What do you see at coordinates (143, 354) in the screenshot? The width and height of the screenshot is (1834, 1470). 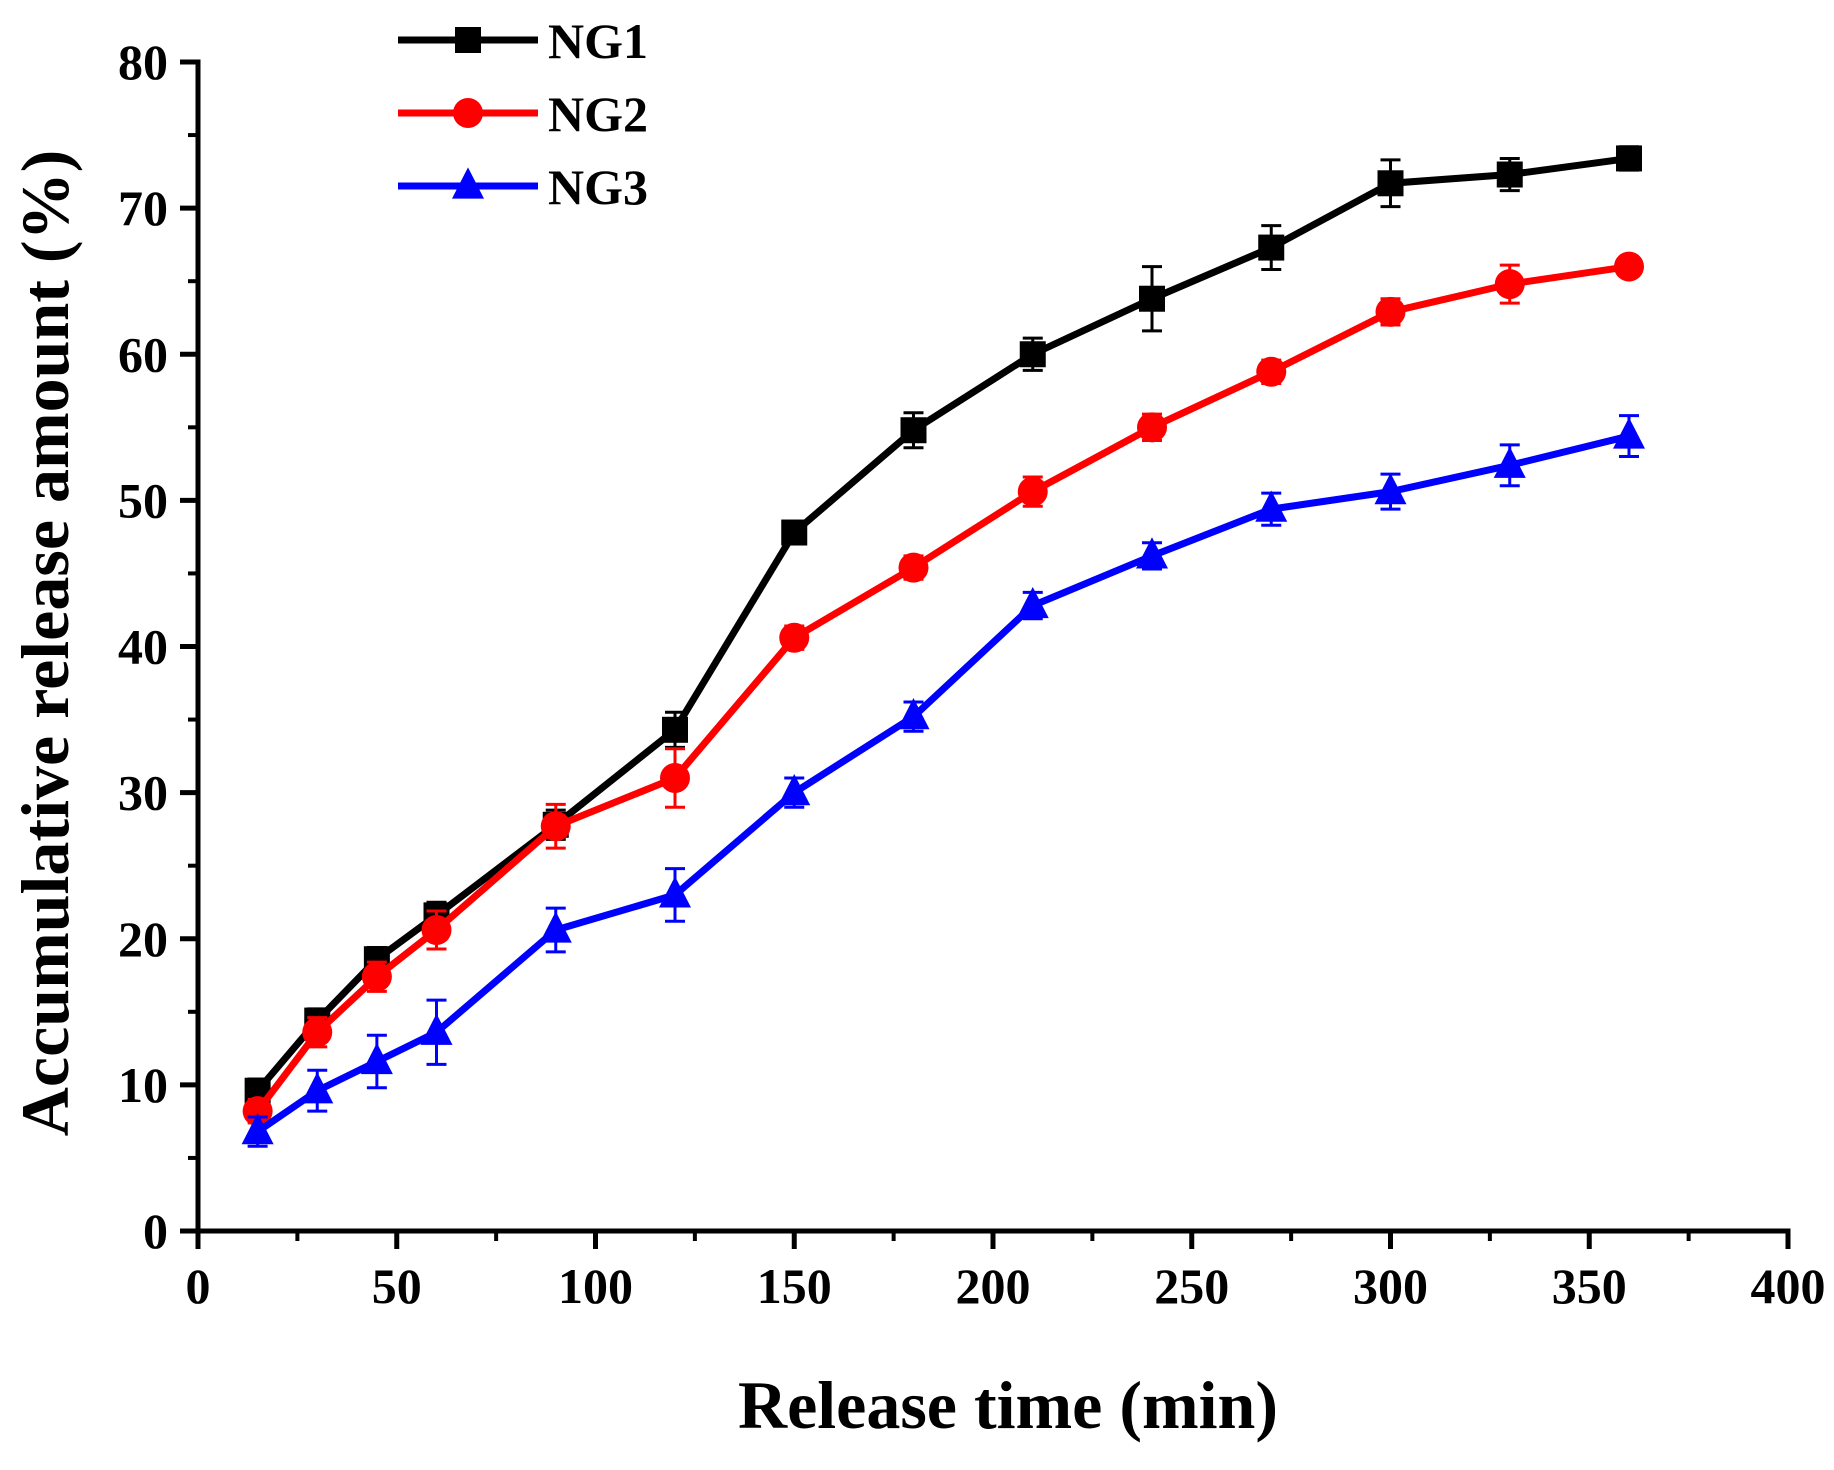 I see `y-tick-label: 60` at bounding box center [143, 354].